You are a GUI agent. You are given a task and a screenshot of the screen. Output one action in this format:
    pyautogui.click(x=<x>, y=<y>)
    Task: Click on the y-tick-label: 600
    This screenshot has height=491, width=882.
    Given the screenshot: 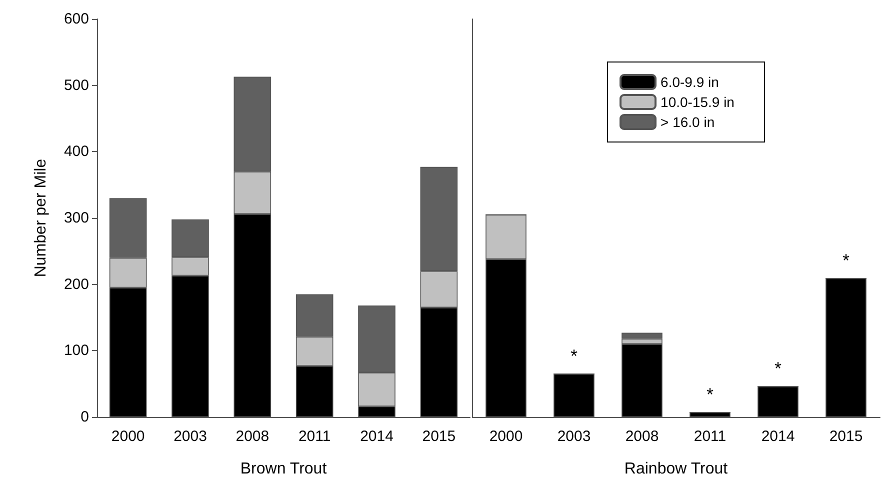 What is the action you would take?
    pyautogui.click(x=76, y=19)
    